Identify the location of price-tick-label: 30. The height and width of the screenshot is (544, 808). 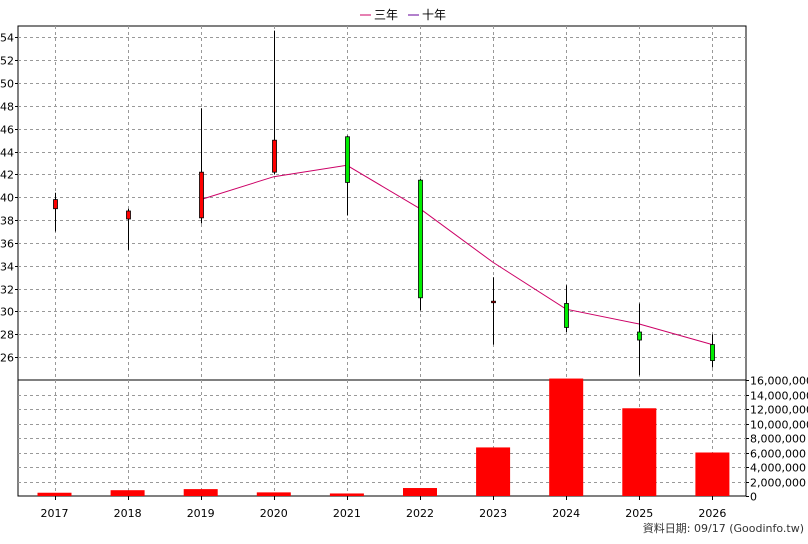
(7, 312).